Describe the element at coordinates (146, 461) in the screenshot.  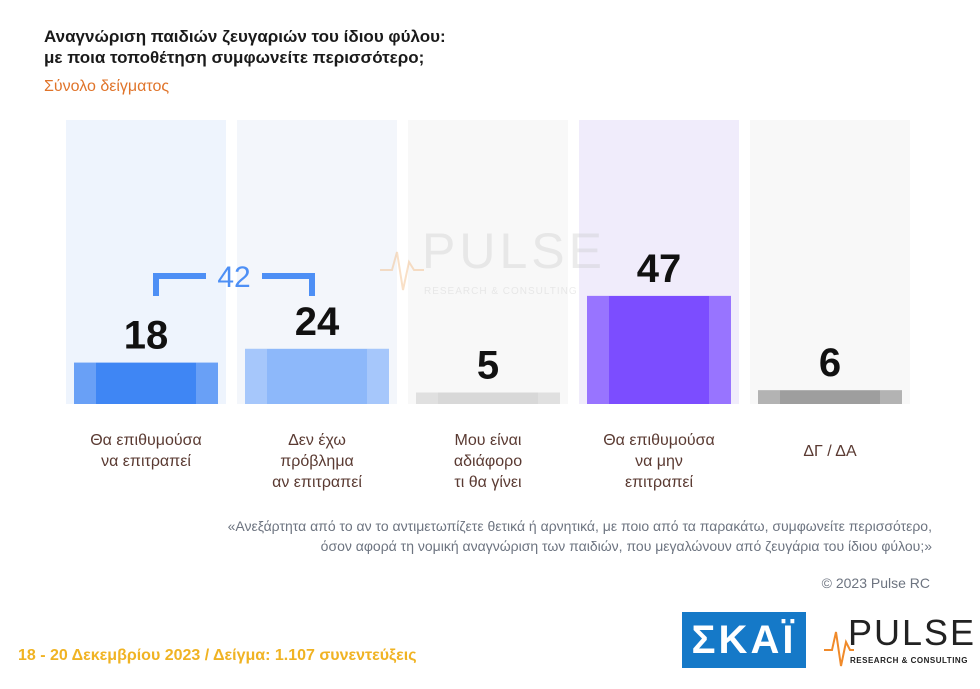
I see `category-label-0-1: να επιτραπεί` at that location.